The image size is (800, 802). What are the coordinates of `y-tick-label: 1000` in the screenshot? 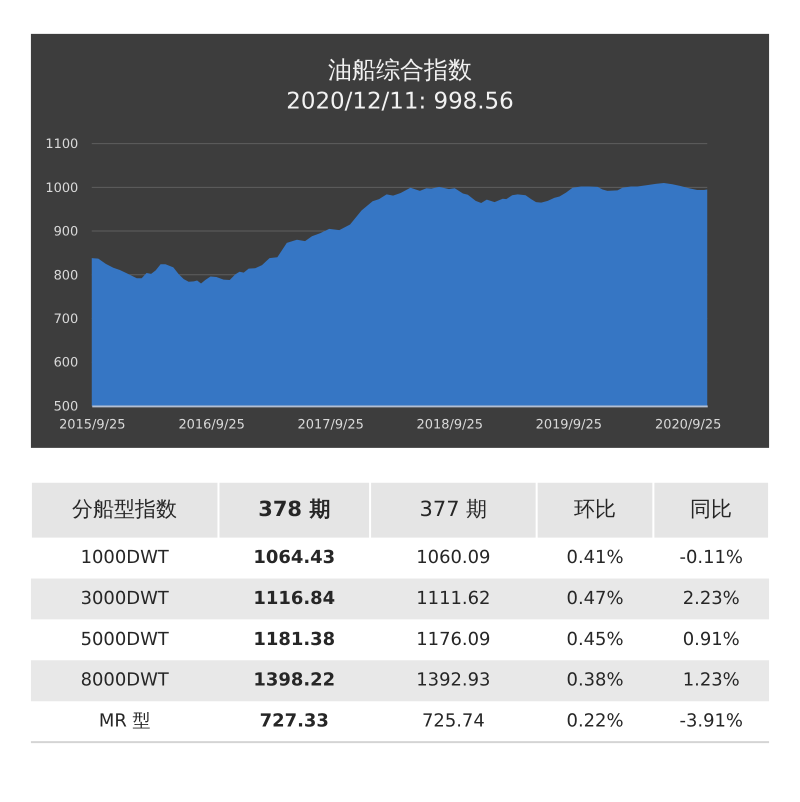 It's located at (61, 188).